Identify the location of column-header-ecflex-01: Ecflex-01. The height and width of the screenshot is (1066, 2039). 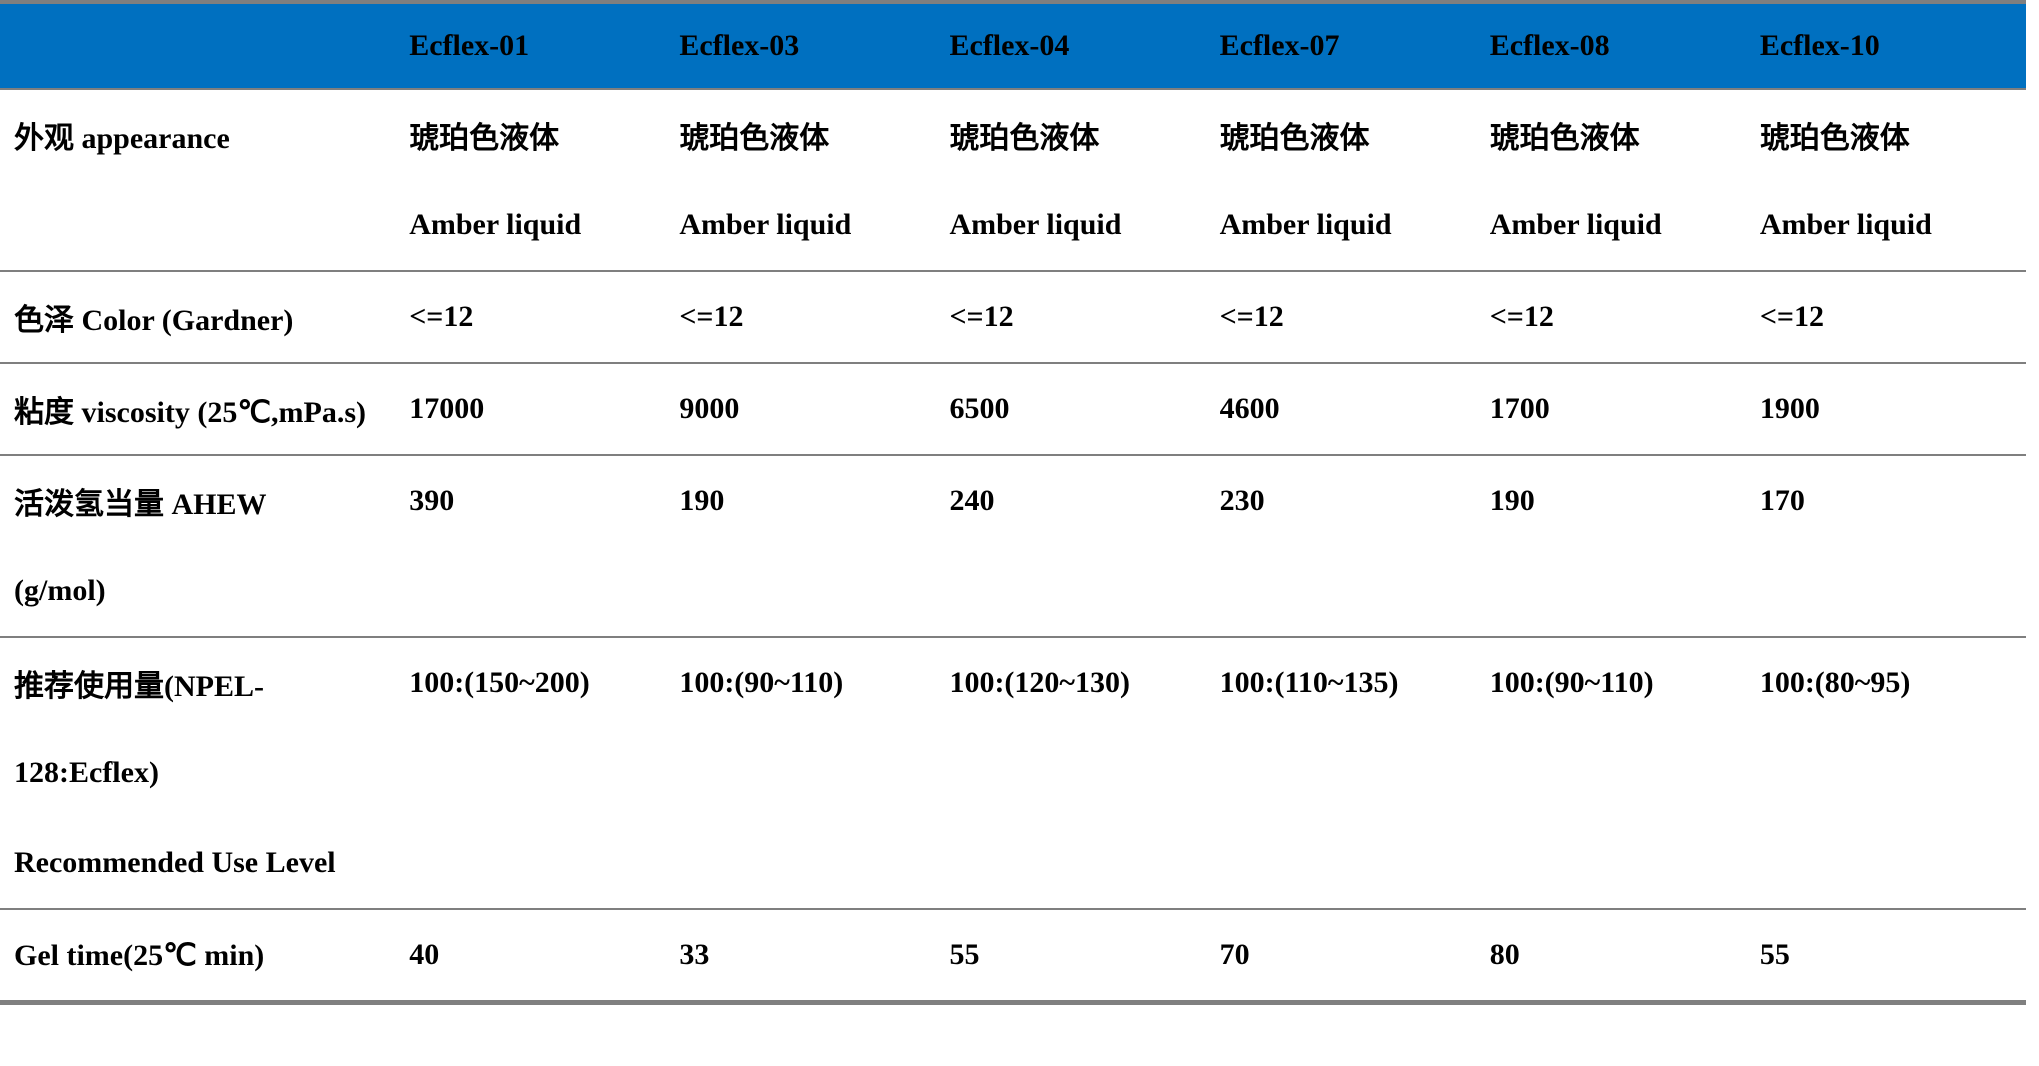
(540, 46).